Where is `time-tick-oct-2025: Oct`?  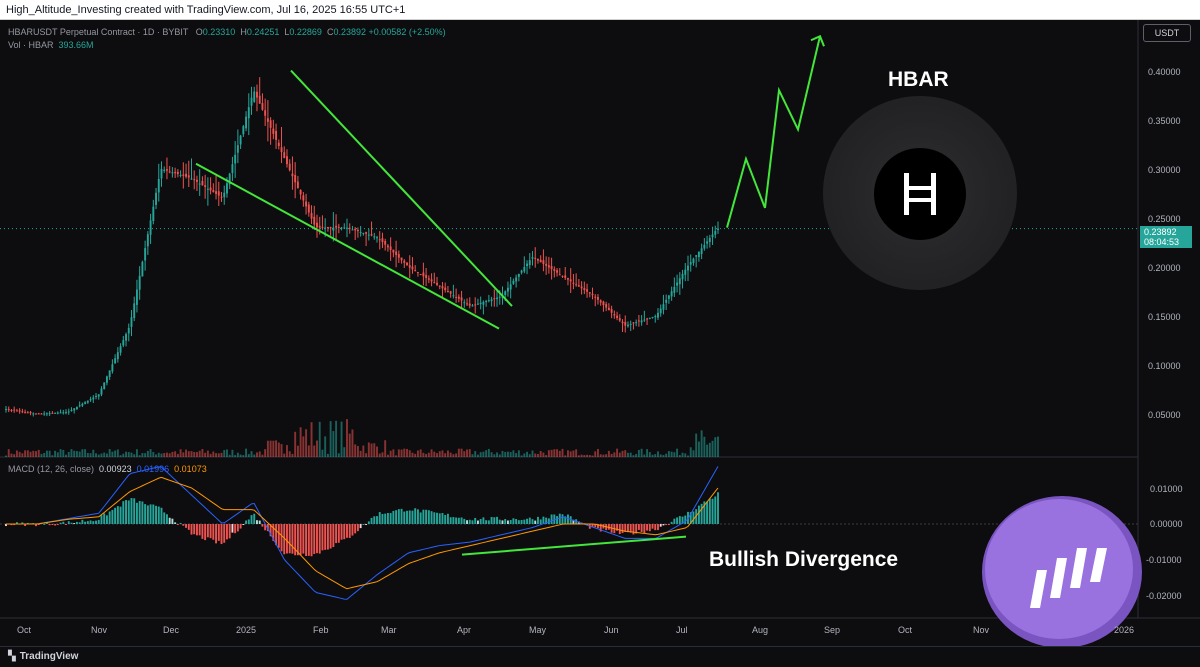
time-tick-oct-2025: Oct is located at coordinates (905, 630).